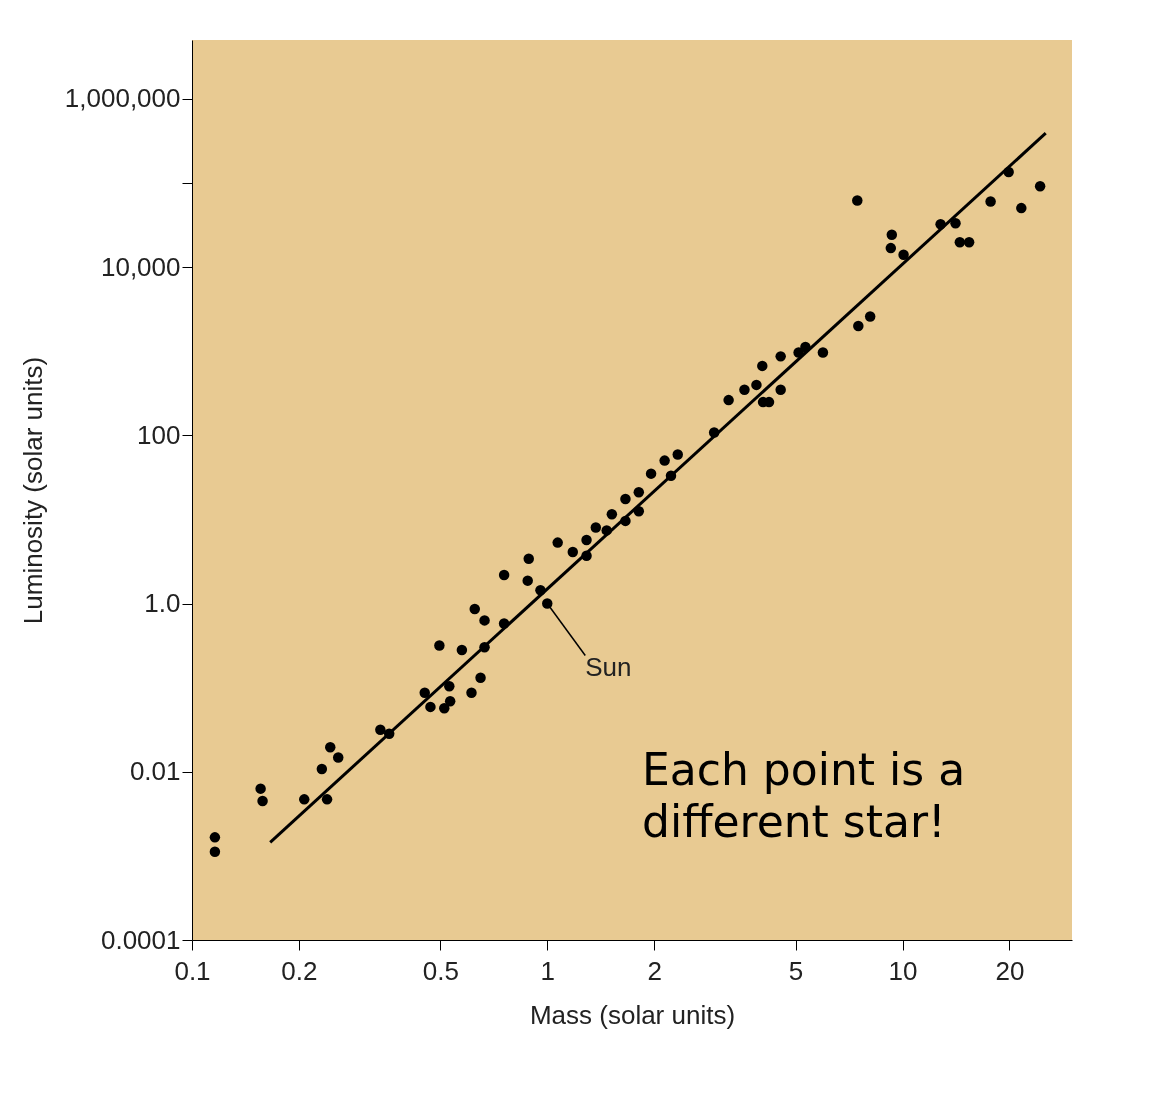 Image resolution: width=1155 pixels, height=1099 pixels. What do you see at coordinates (140, 266) in the screenshot?
I see `y-tick-label: 10,000` at bounding box center [140, 266].